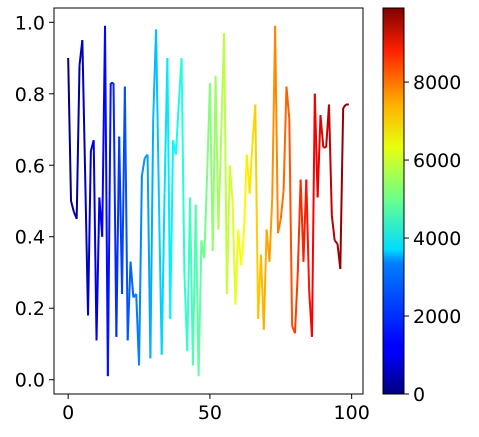  I want to click on y-tick-label: 0.4, so click(30, 238).